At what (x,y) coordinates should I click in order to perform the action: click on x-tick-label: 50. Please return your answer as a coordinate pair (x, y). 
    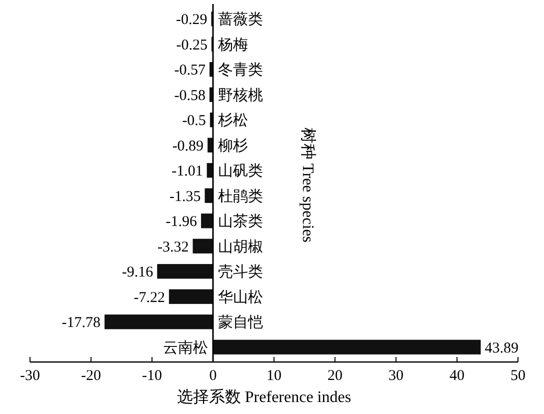
    Looking at the image, I should click on (518, 376).